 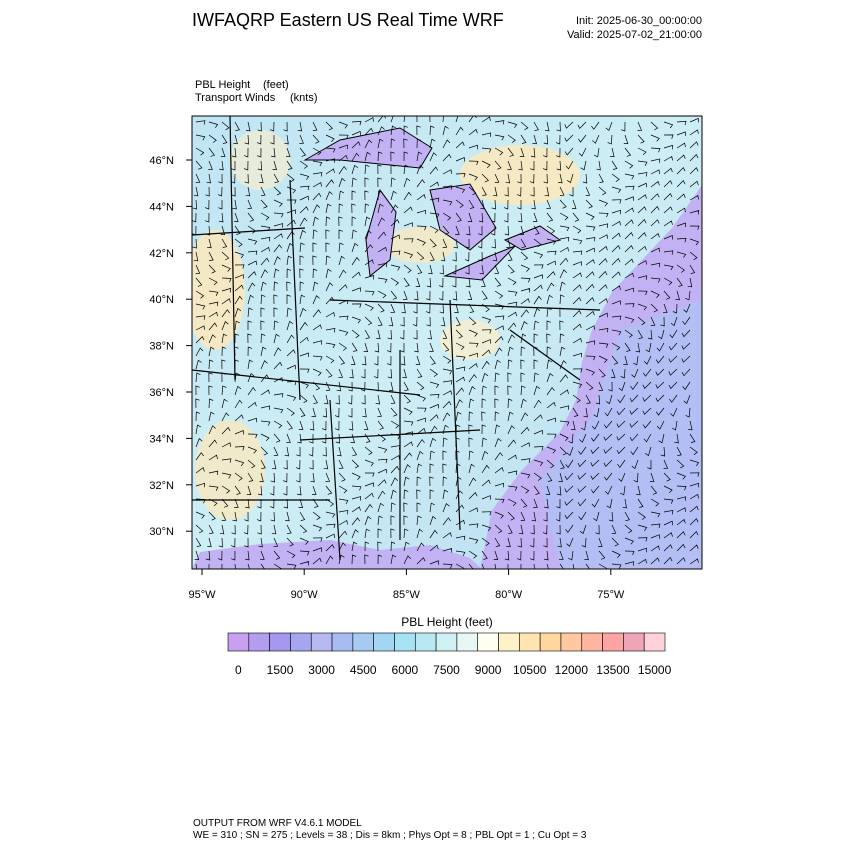 What do you see at coordinates (238, 670) in the screenshot?
I see `colorbar-label: 0` at bounding box center [238, 670].